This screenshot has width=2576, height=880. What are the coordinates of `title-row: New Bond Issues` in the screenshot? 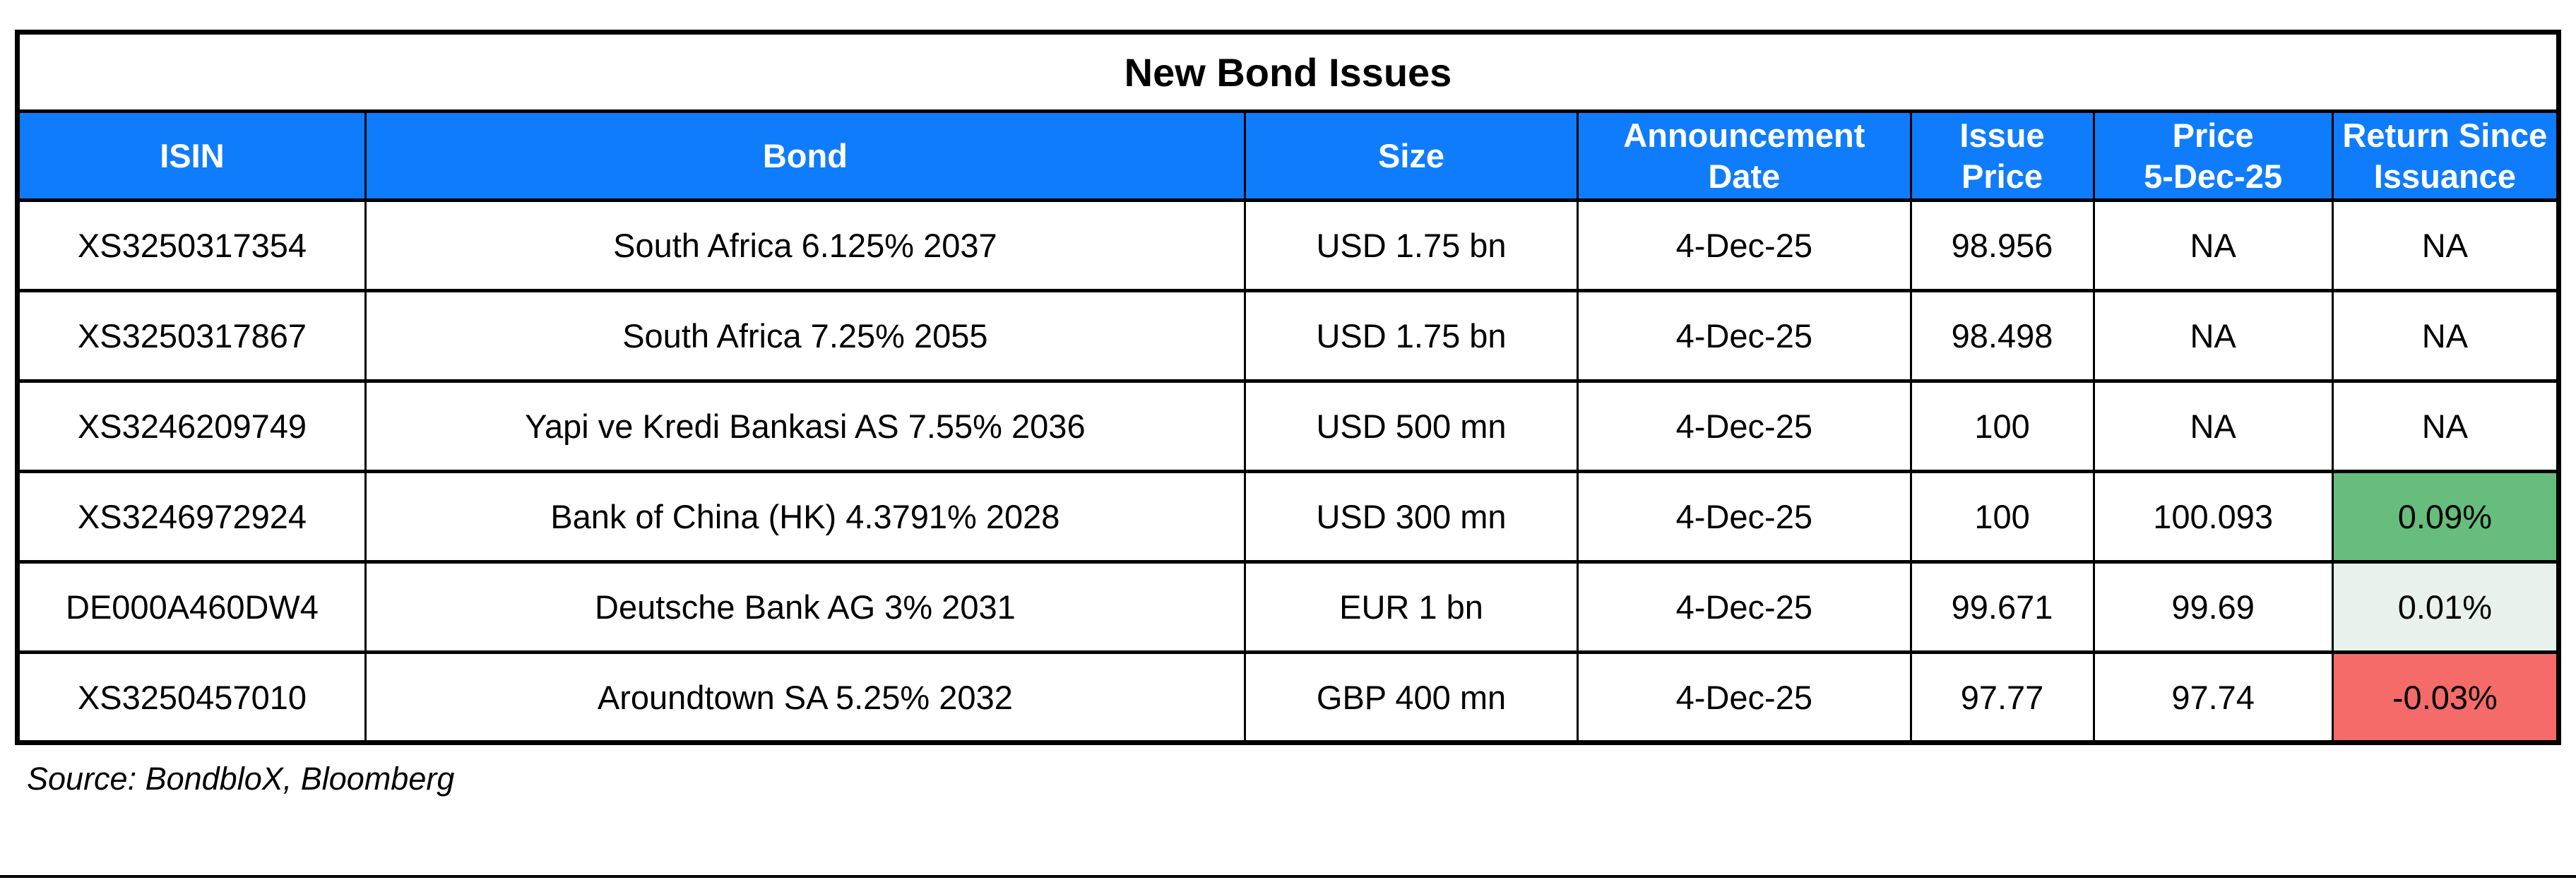 It's located at (1288, 71).